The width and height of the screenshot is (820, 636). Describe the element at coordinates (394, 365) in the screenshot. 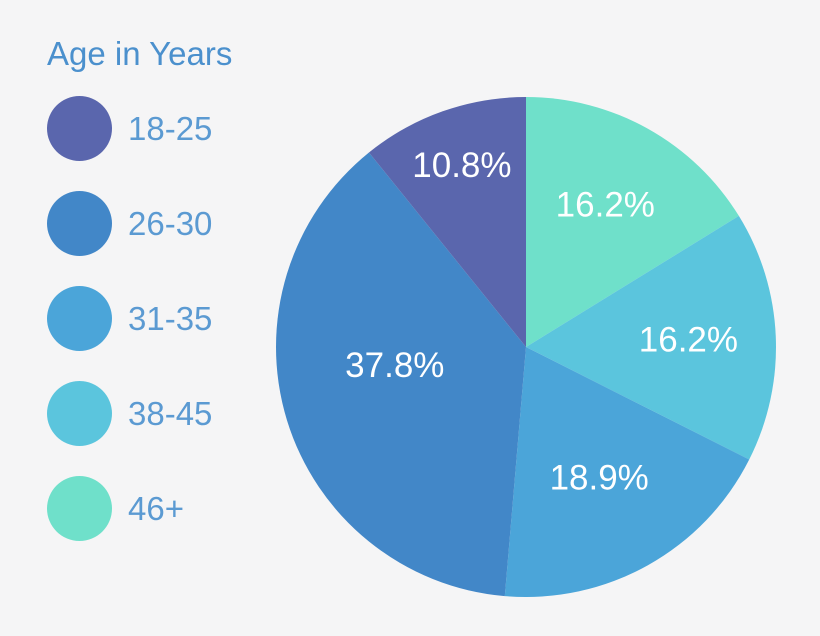

I see `pie-slice-label-26-30: 37.8%` at that location.